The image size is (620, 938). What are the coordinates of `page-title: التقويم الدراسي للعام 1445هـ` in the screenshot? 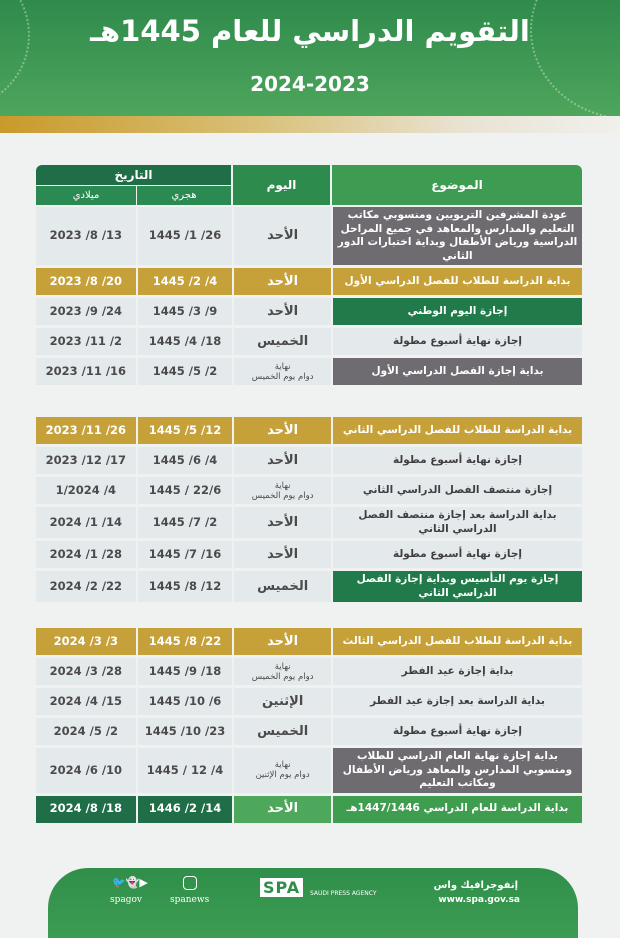 It's located at (310, 31).